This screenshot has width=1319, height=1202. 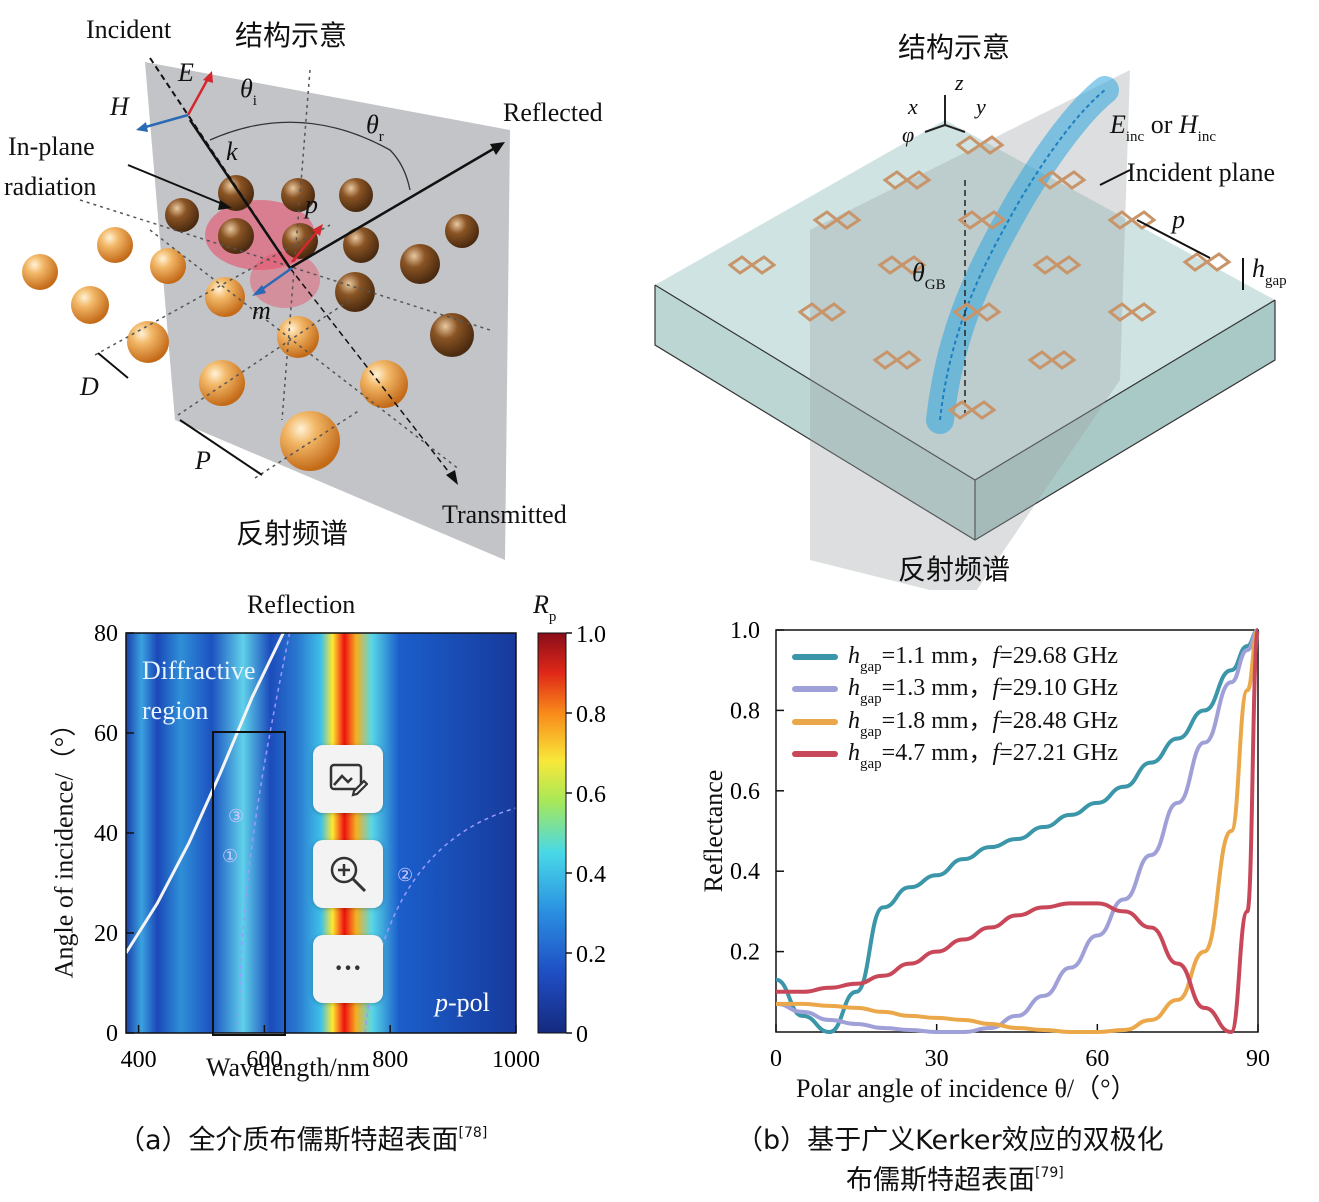 What do you see at coordinates (230, 856) in the screenshot?
I see `marker-1: ①` at bounding box center [230, 856].